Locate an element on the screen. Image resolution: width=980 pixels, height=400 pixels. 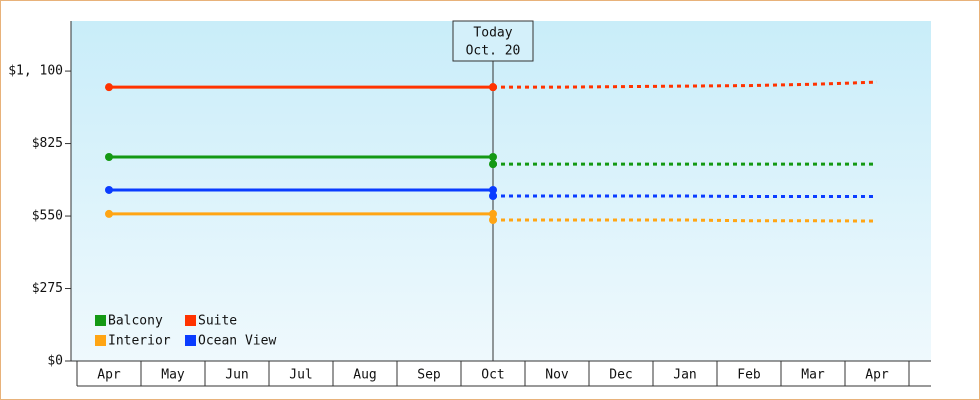
y-tick-label: $550 is located at coordinates (47, 216).